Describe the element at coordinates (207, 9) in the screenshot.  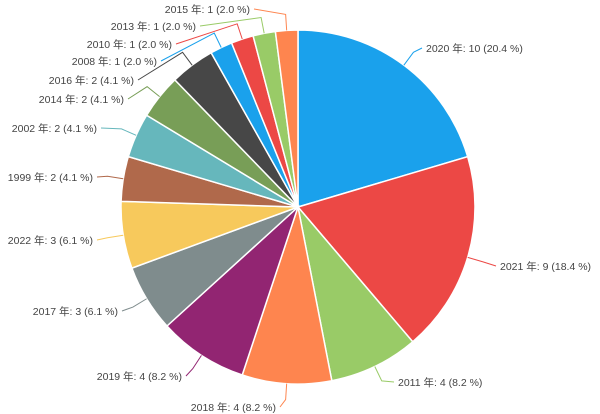
I see `slice-label-2015: 2015 年: 1 (2.0 %)` at that location.